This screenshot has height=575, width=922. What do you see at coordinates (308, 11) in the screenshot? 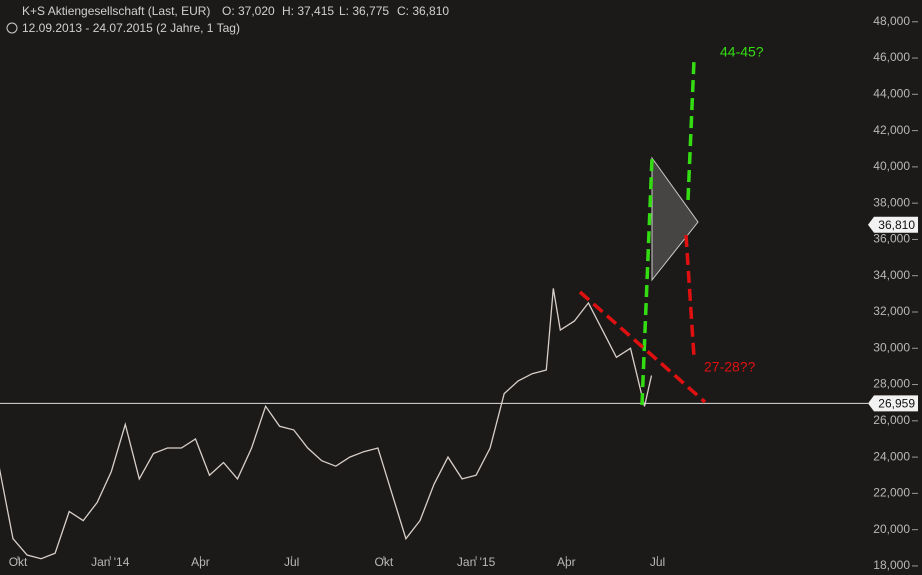
I see `ohlc-high: H: 37,415` at bounding box center [308, 11].